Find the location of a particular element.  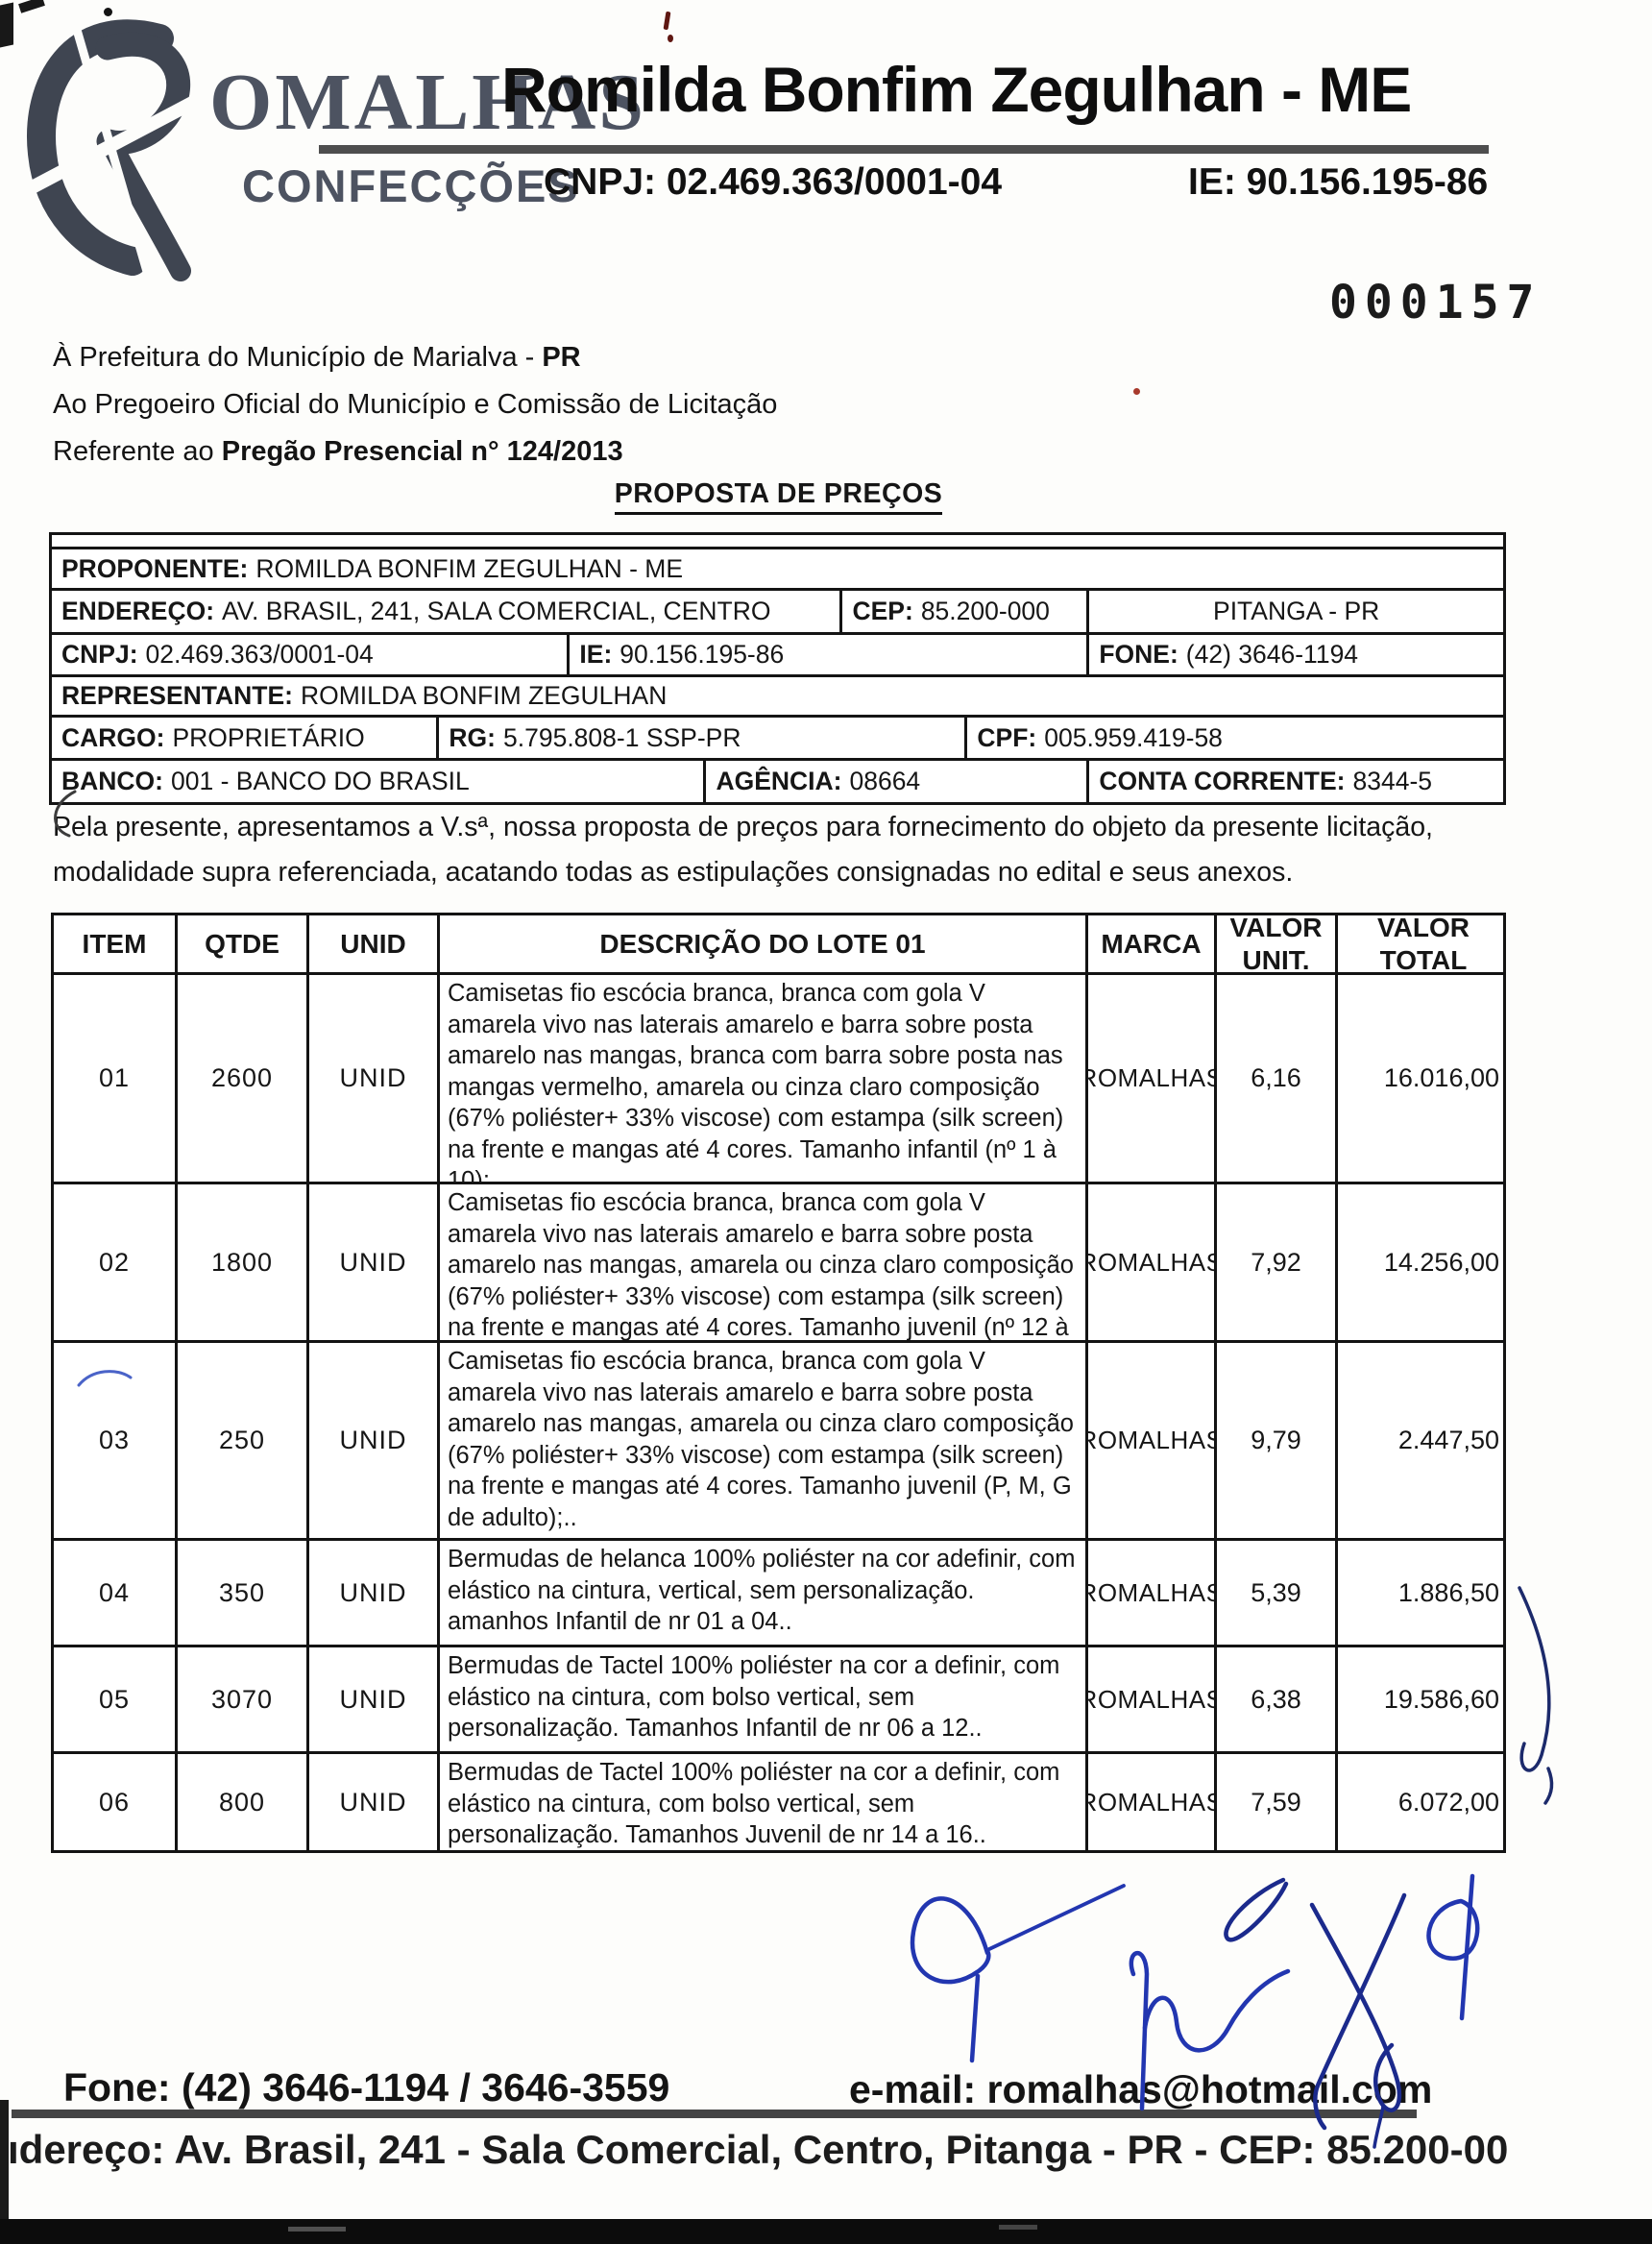

item-06-unit: 7,59 is located at coordinates (1277, 1802).